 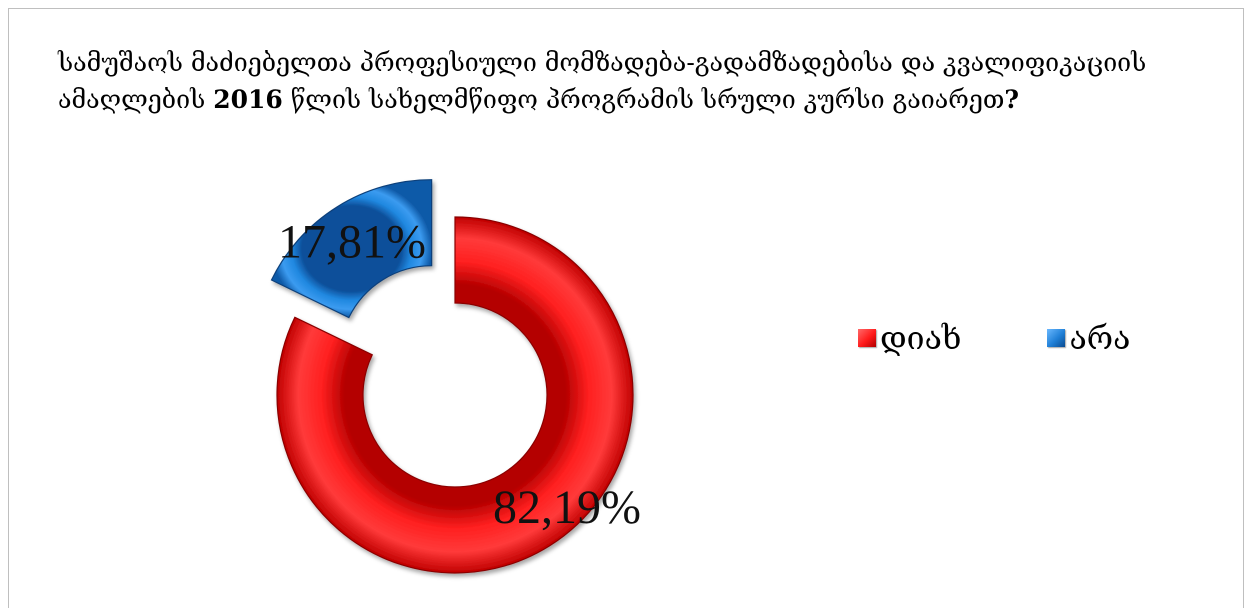 I want to click on data-label: 82,19%, so click(x=567, y=507).